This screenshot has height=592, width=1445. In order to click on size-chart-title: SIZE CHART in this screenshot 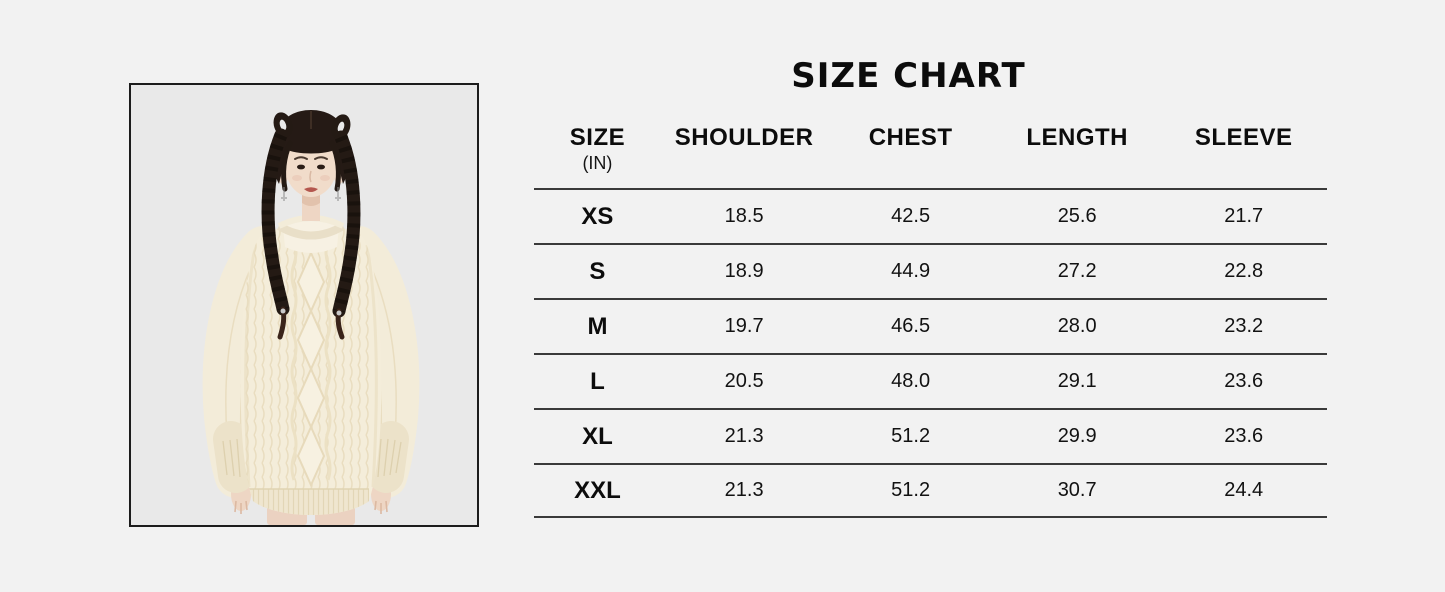, I will do `click(908, 76)`.